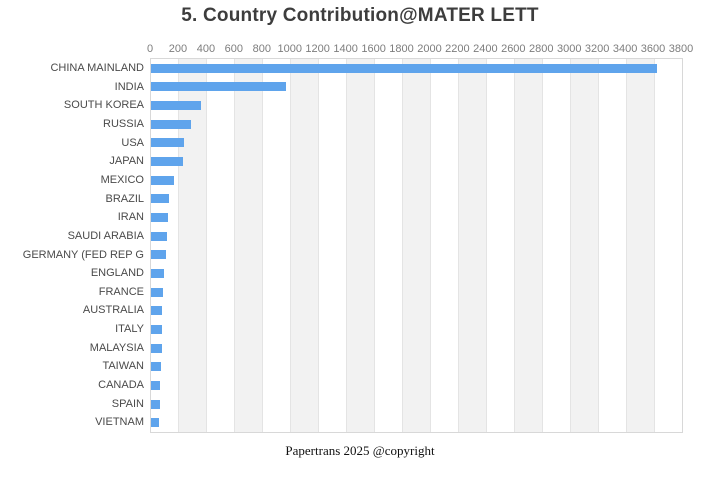 This screenshot has height=480, width=720. What do you see at coordinates (119, 422) in the screenshot?
I see `category-label-vietnam: VIETNAM` at bounding box center [119, 422].